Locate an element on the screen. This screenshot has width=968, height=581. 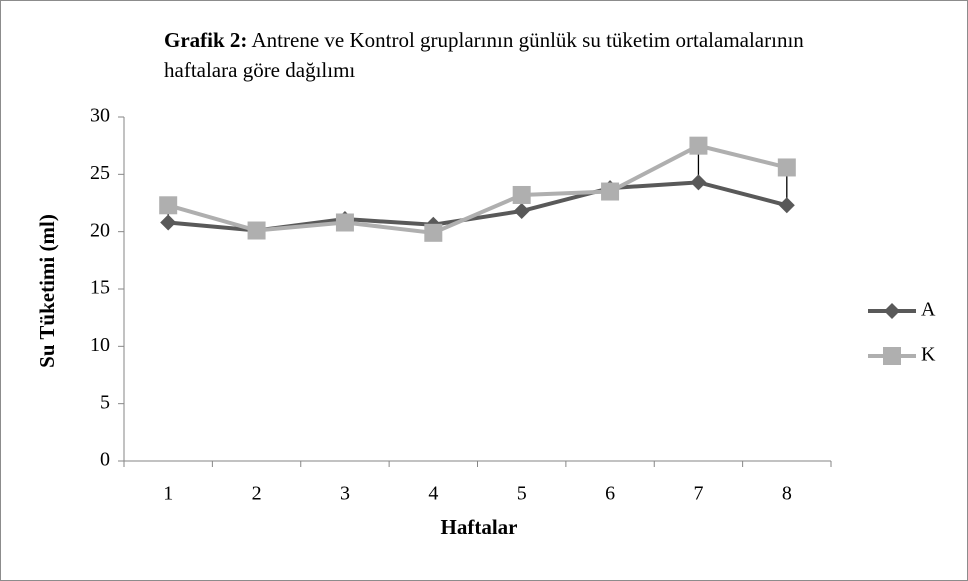
x-tick-label: 5 is located at coordinates (522, 494).